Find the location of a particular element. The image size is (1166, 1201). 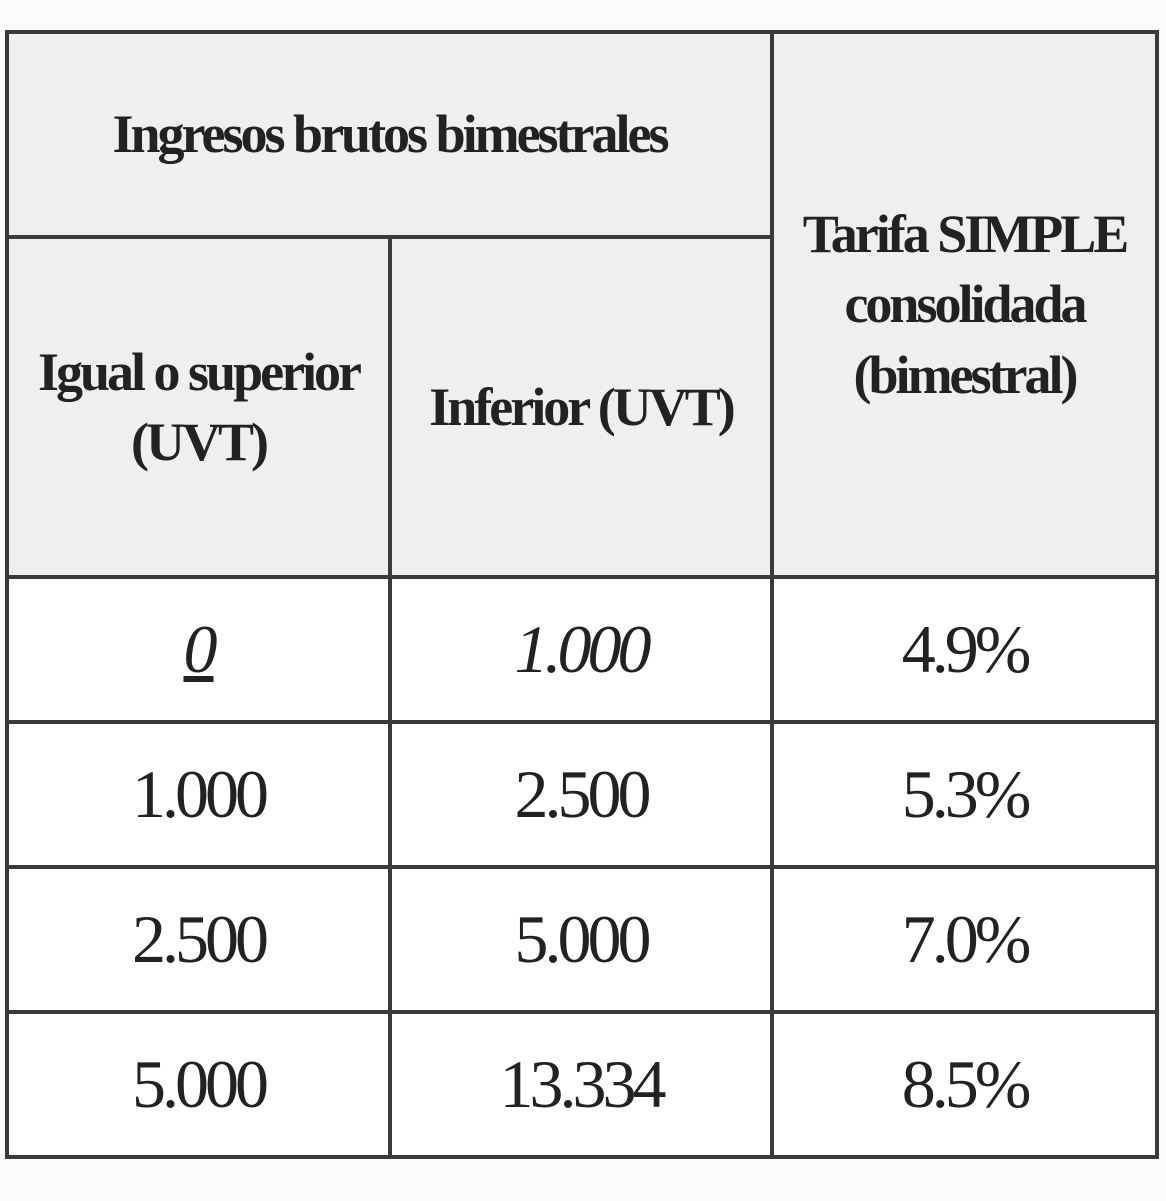

lower-header: Igual o superior (UVT) is located at coordinates (198, 407).